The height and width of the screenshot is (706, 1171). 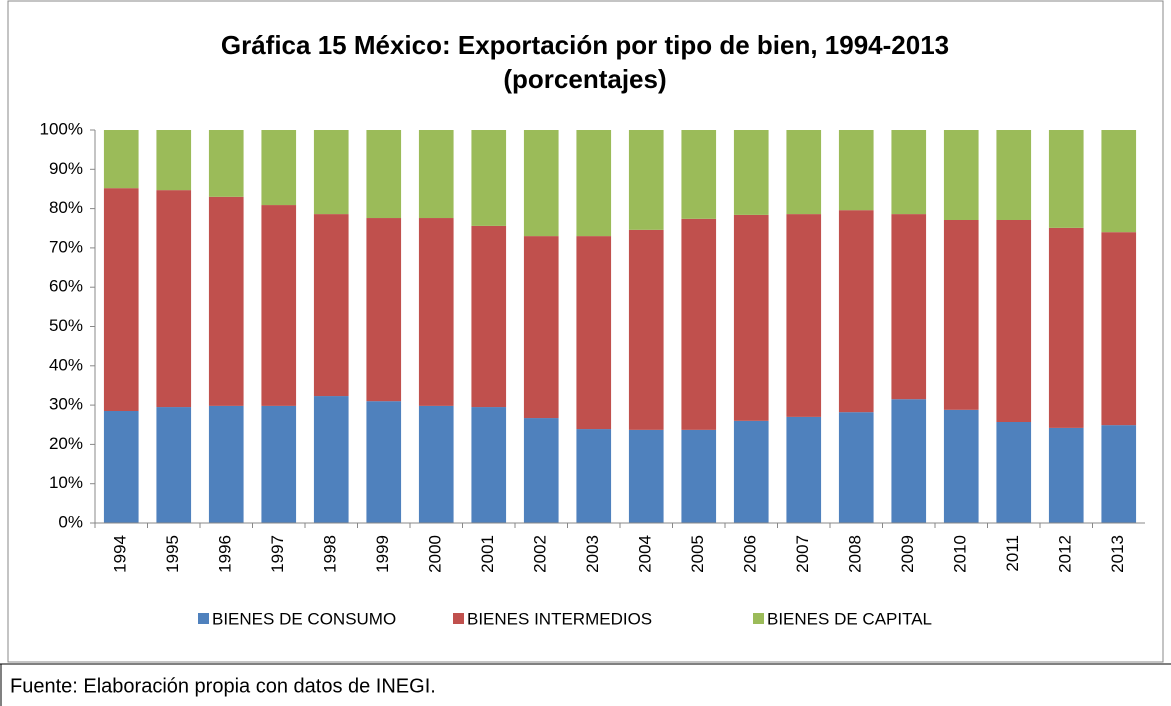 What do you see at coordinates (907, 554) in the screenshot?
I see `x-tick-label: 2009` at bounding box center [907, 554].